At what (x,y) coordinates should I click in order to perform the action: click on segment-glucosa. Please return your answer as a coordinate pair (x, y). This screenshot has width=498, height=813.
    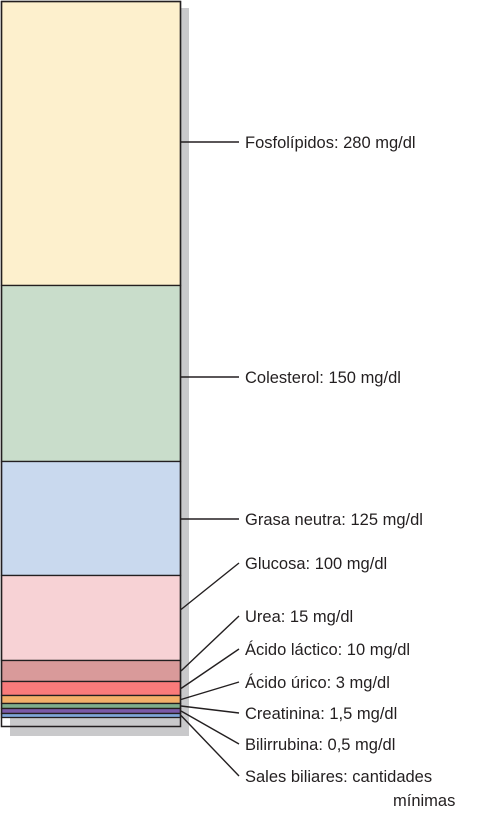
    Looking at the image, I should click on (91, 618).